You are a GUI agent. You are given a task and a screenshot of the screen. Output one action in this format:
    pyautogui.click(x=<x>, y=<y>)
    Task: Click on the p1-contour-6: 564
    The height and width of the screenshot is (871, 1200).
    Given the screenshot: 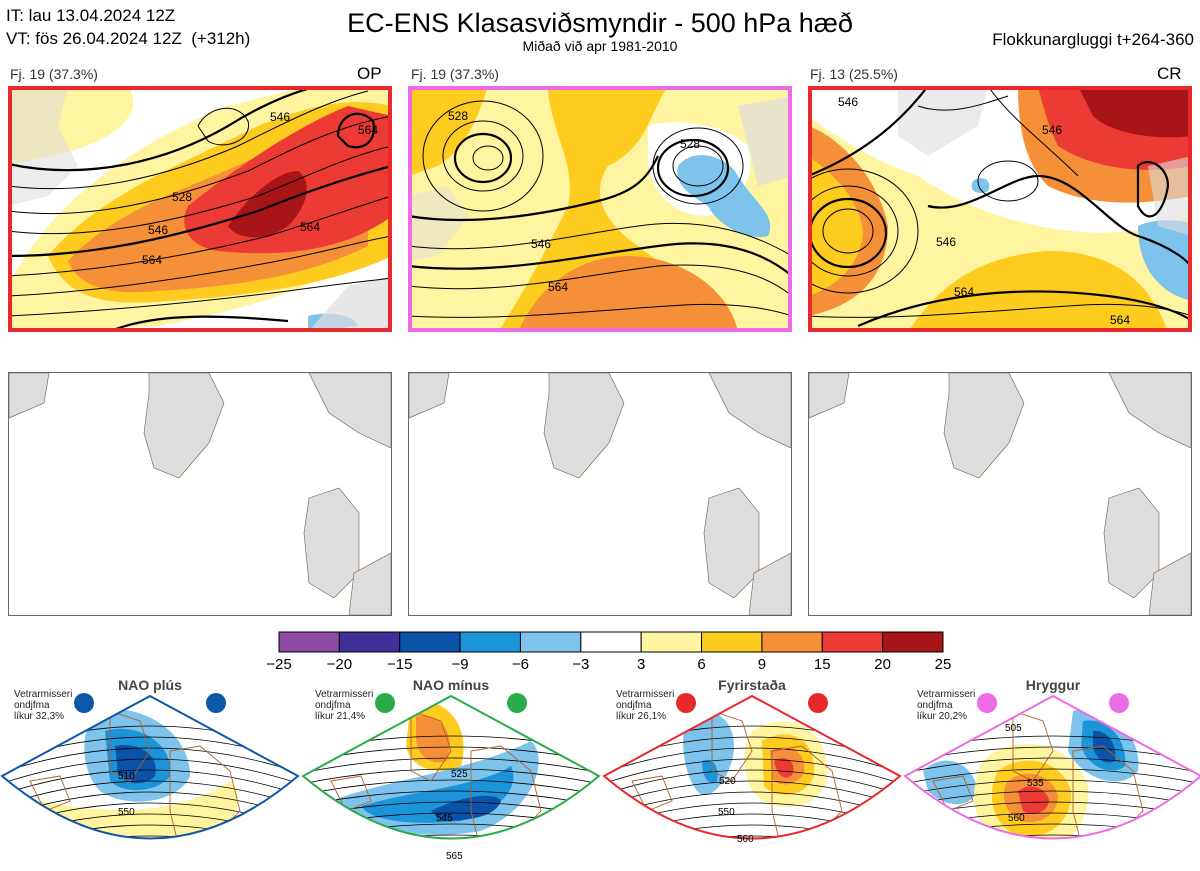 What is the action you would take?
    pyautogui.click(x=368, y=130)
    